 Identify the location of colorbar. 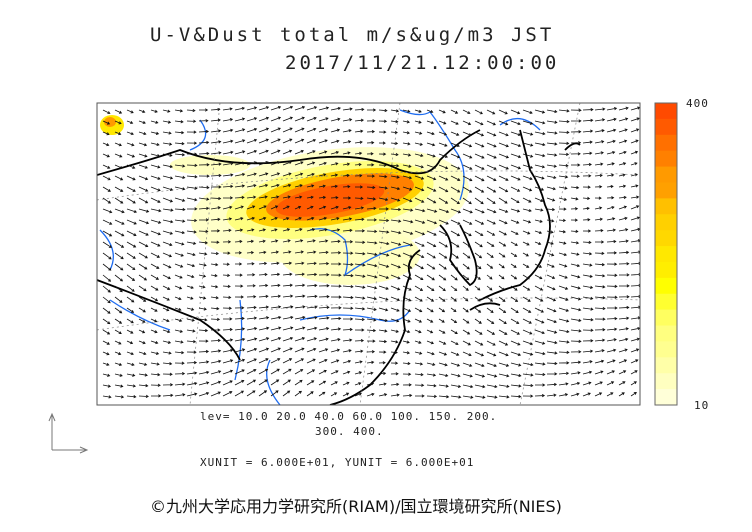
(666, 254).